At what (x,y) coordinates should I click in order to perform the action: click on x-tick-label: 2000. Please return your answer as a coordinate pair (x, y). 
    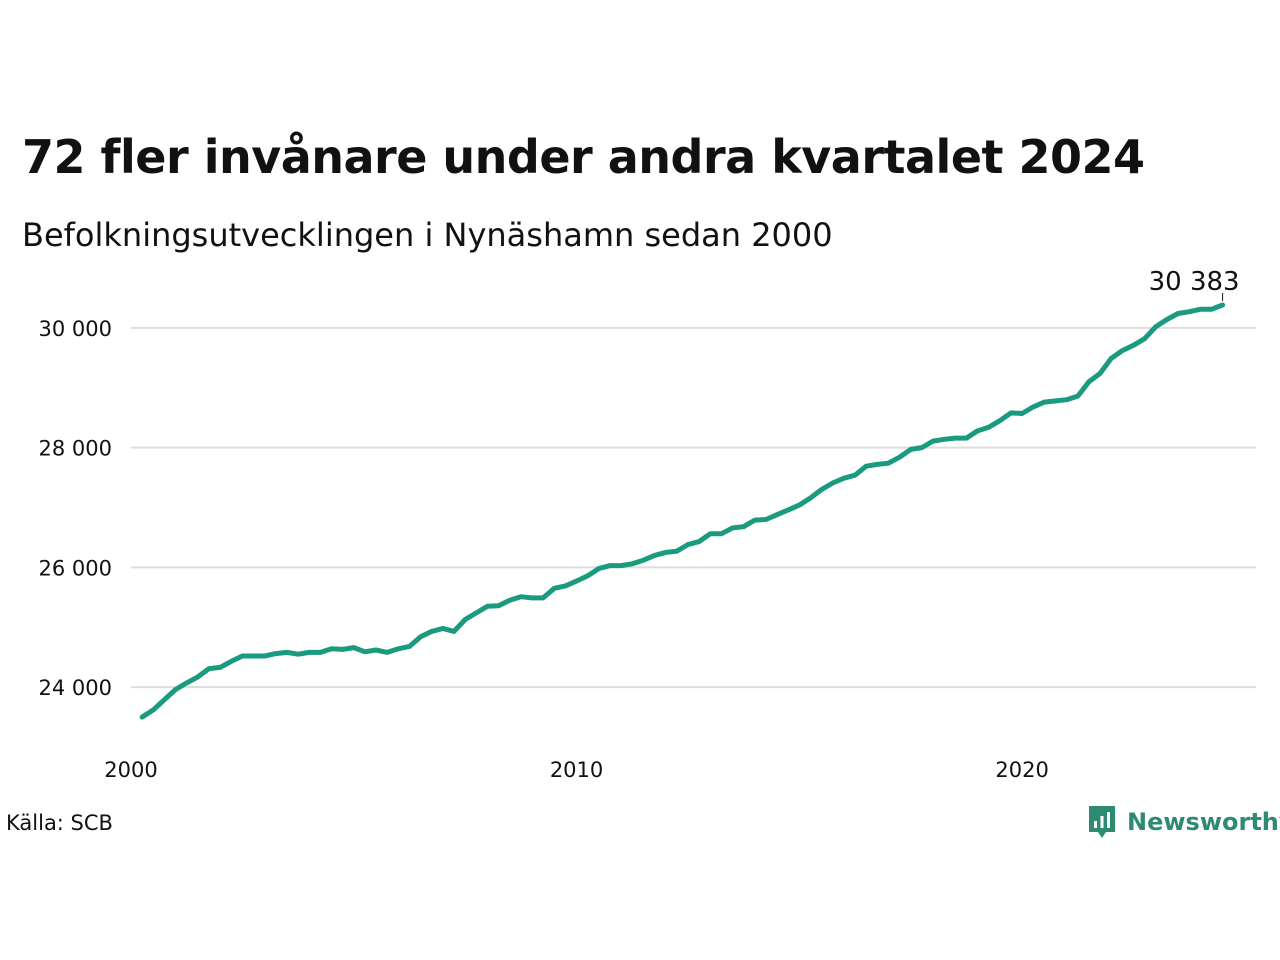
    Looking at the image, I should click on (130, 770).